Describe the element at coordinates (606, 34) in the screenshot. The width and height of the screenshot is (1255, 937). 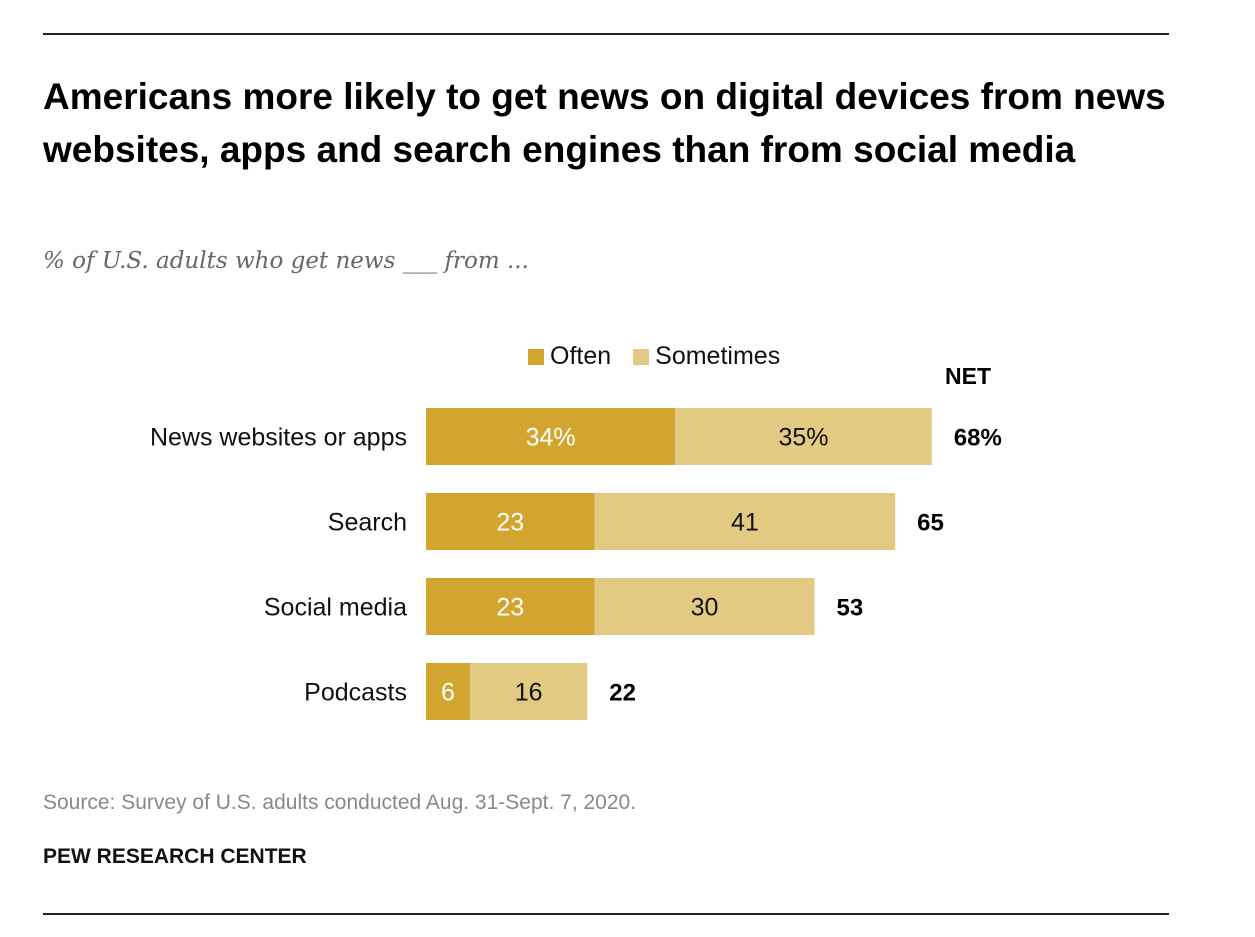
I see `top-rule` at that location.